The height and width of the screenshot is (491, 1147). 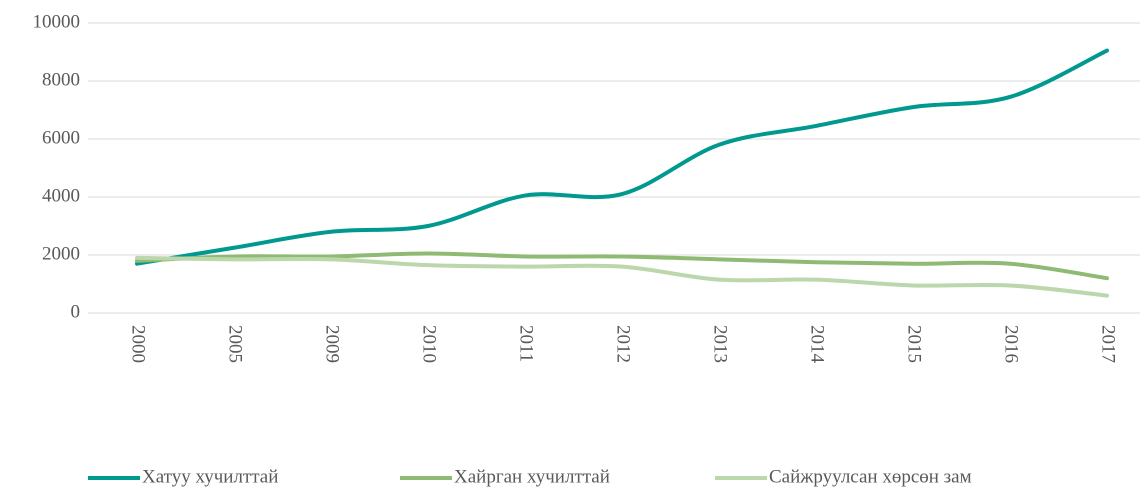 What do you see at coordinates (332, 344) in the screenshot?
I see `x-tick-label: 2009` at bounding box center [332, 344].